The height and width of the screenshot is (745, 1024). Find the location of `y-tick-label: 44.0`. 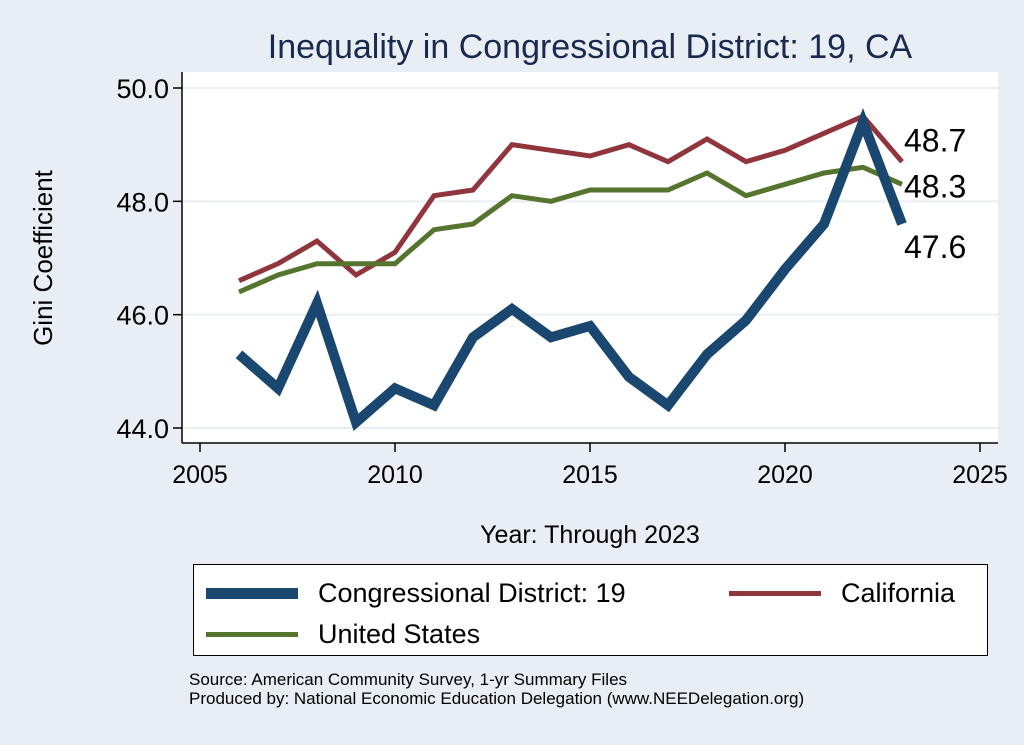

y-tick-label: 44.0 is located at coordinates (142, 429).